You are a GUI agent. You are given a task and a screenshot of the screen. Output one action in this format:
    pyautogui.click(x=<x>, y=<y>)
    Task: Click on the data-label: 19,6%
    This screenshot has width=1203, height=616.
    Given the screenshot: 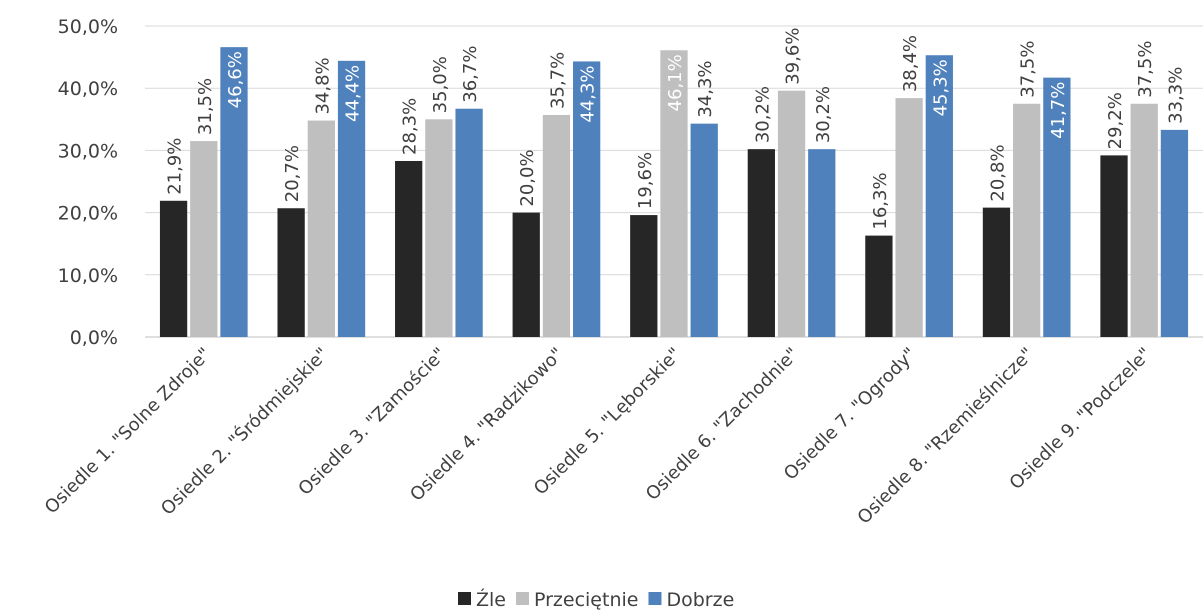 What is the action you would take?
    pyautogui.click(x=645, y=180)
    